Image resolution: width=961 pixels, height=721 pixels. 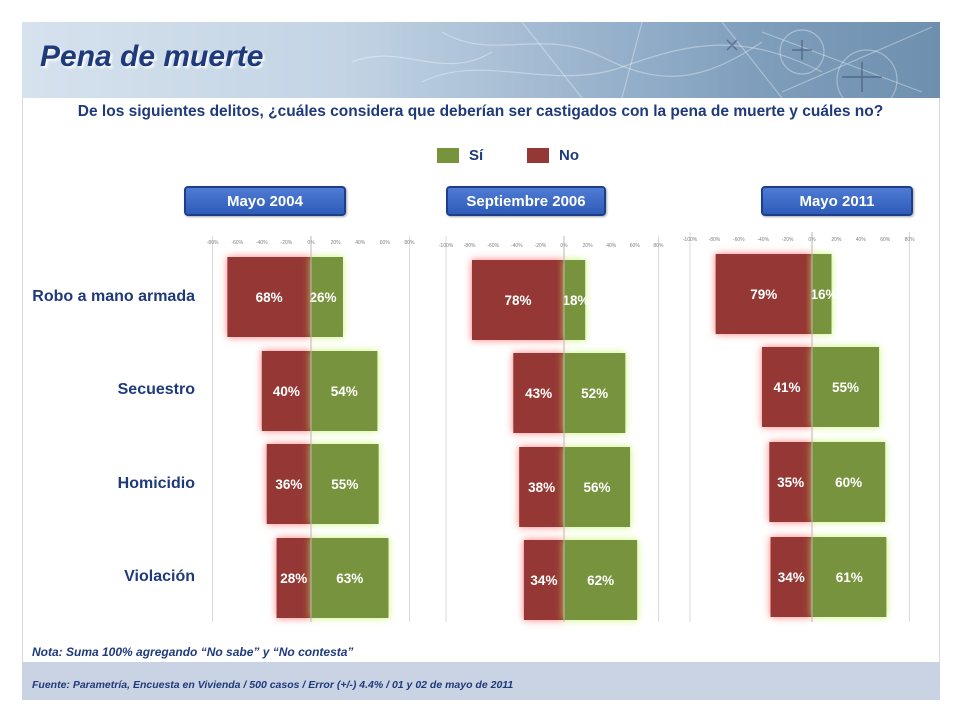 I want to click on data-label-si: 18%, so click(x=575, y=300).